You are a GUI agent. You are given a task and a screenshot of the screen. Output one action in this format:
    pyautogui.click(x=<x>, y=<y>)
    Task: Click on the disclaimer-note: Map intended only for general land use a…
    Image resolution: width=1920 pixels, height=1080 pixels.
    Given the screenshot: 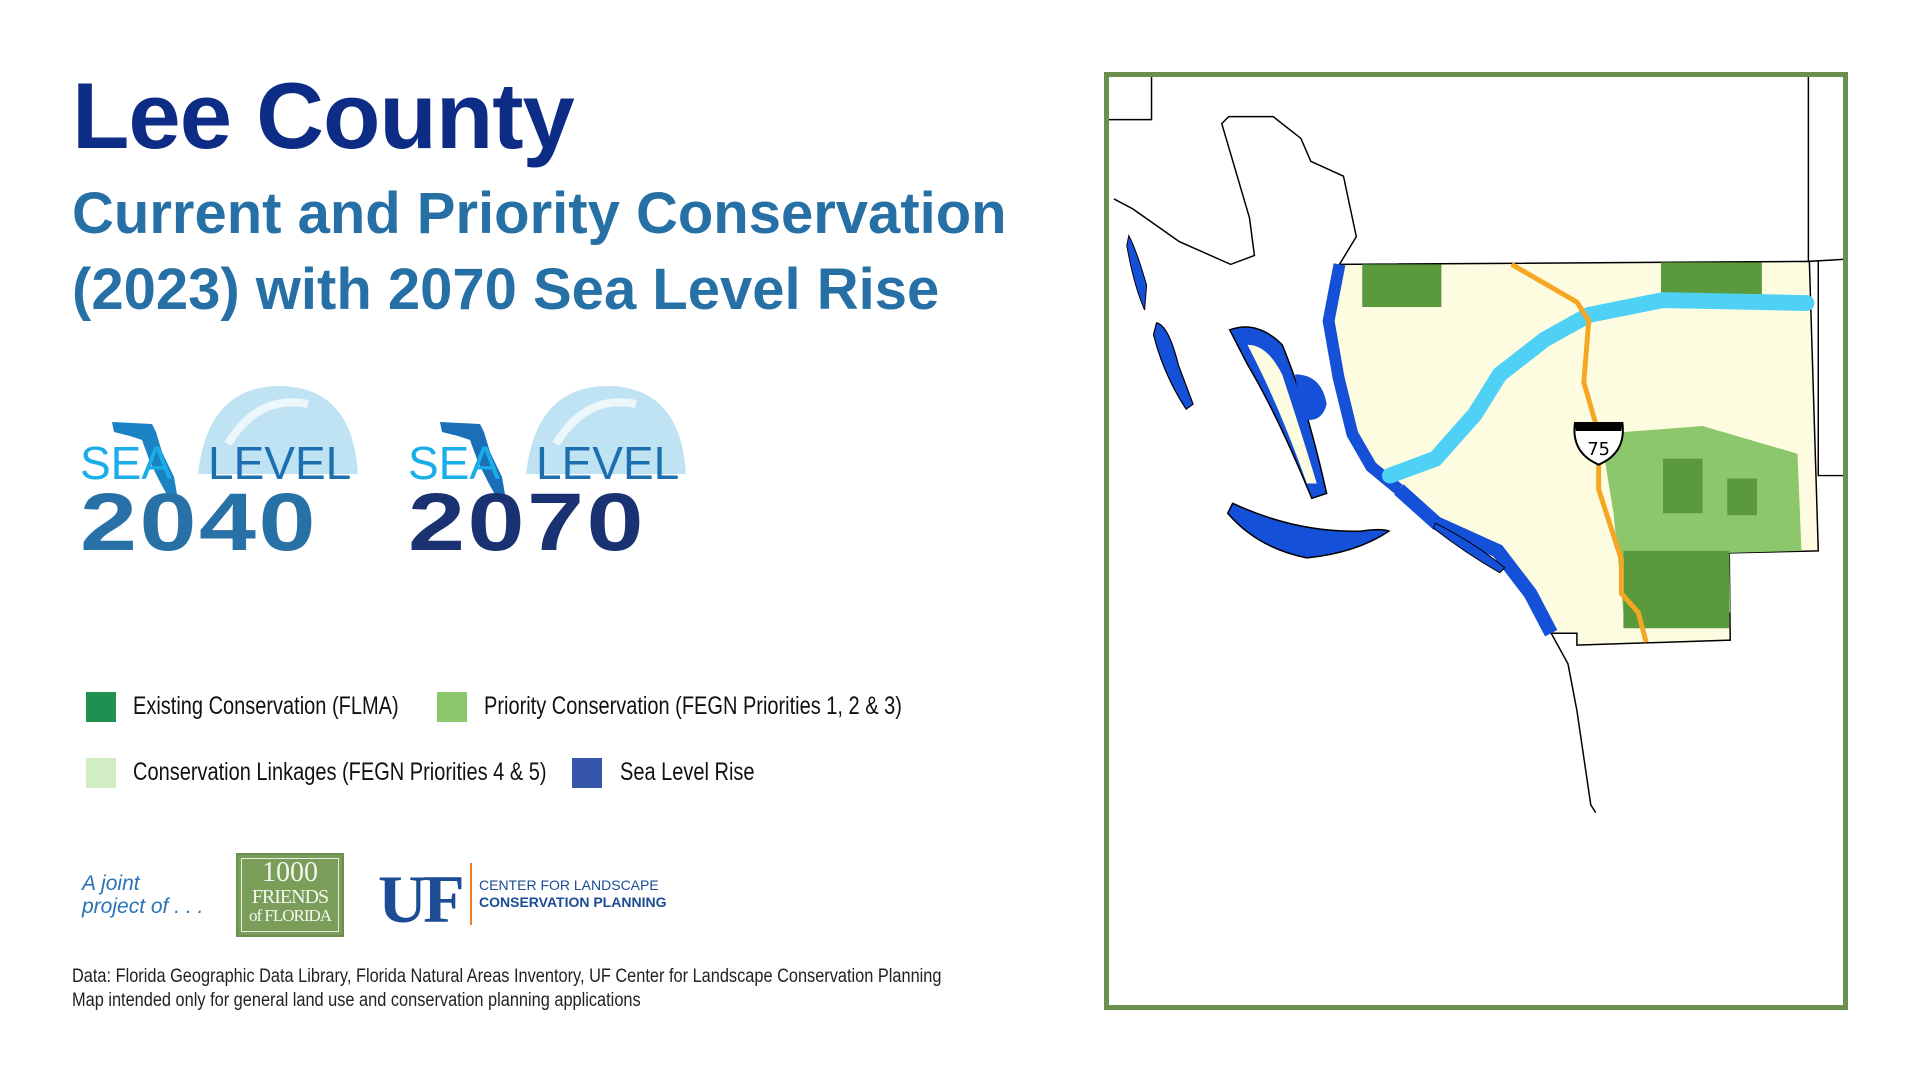 What is the action you would take?
    pyautogui.click(x=356, y=1000)
    